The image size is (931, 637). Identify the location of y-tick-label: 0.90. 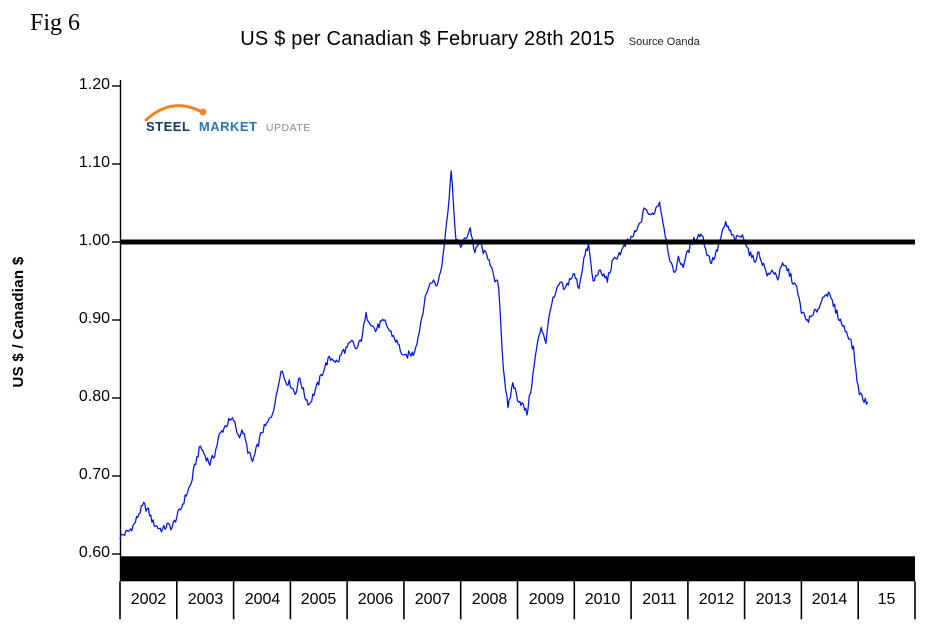
(94, 318).